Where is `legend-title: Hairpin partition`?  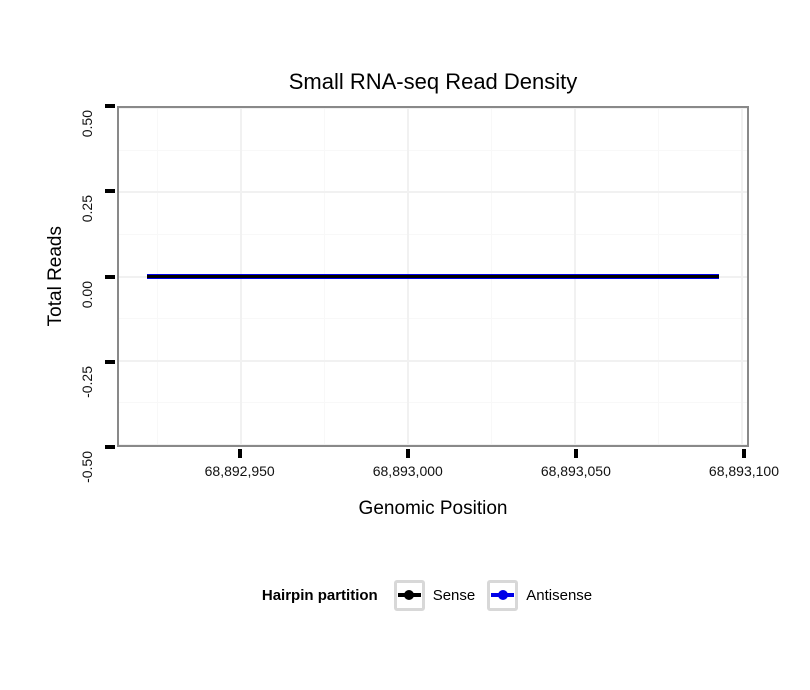
legend-title: Hairpin partition is located at coordinates (319, 595).